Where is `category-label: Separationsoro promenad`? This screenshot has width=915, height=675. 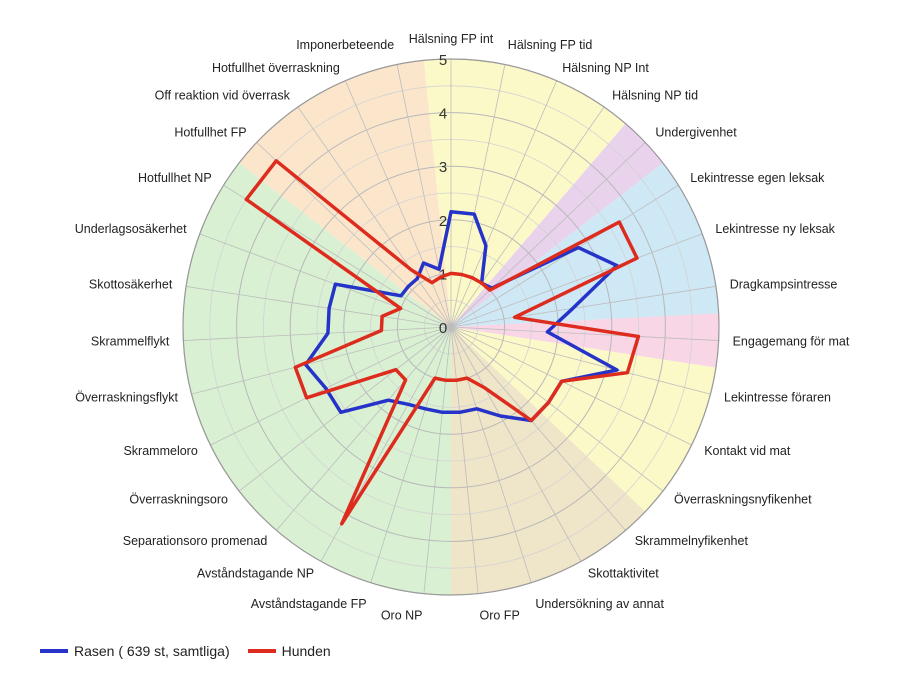 category-label: Separationsoro promenad is located at coordinates (195, 541).